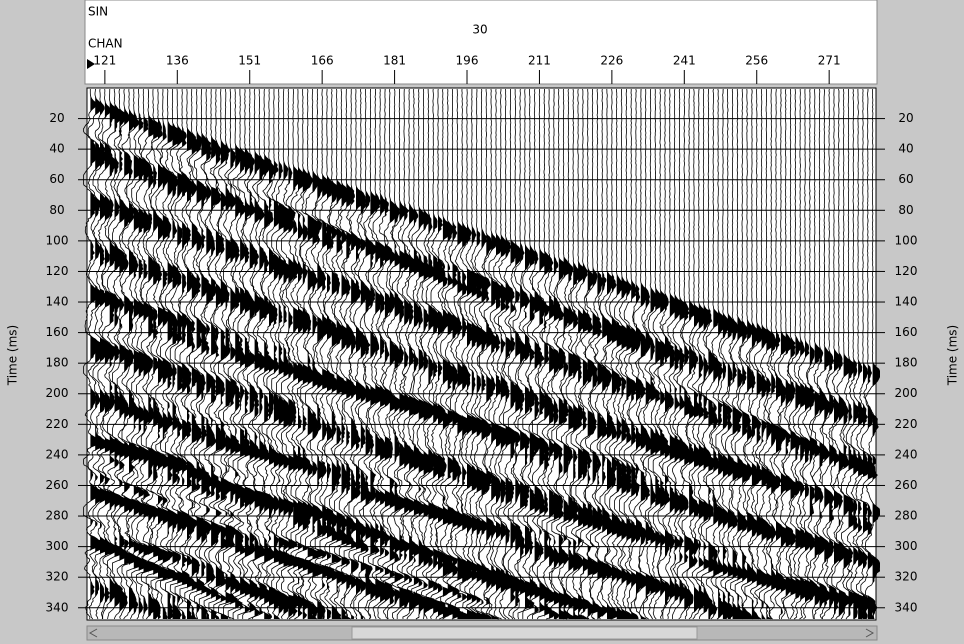 The height and width of the screenshot is (644, 964). Describe the element at coordinates (467, 61) in the screenshot. I see `x-tick-label: 196` at that location.